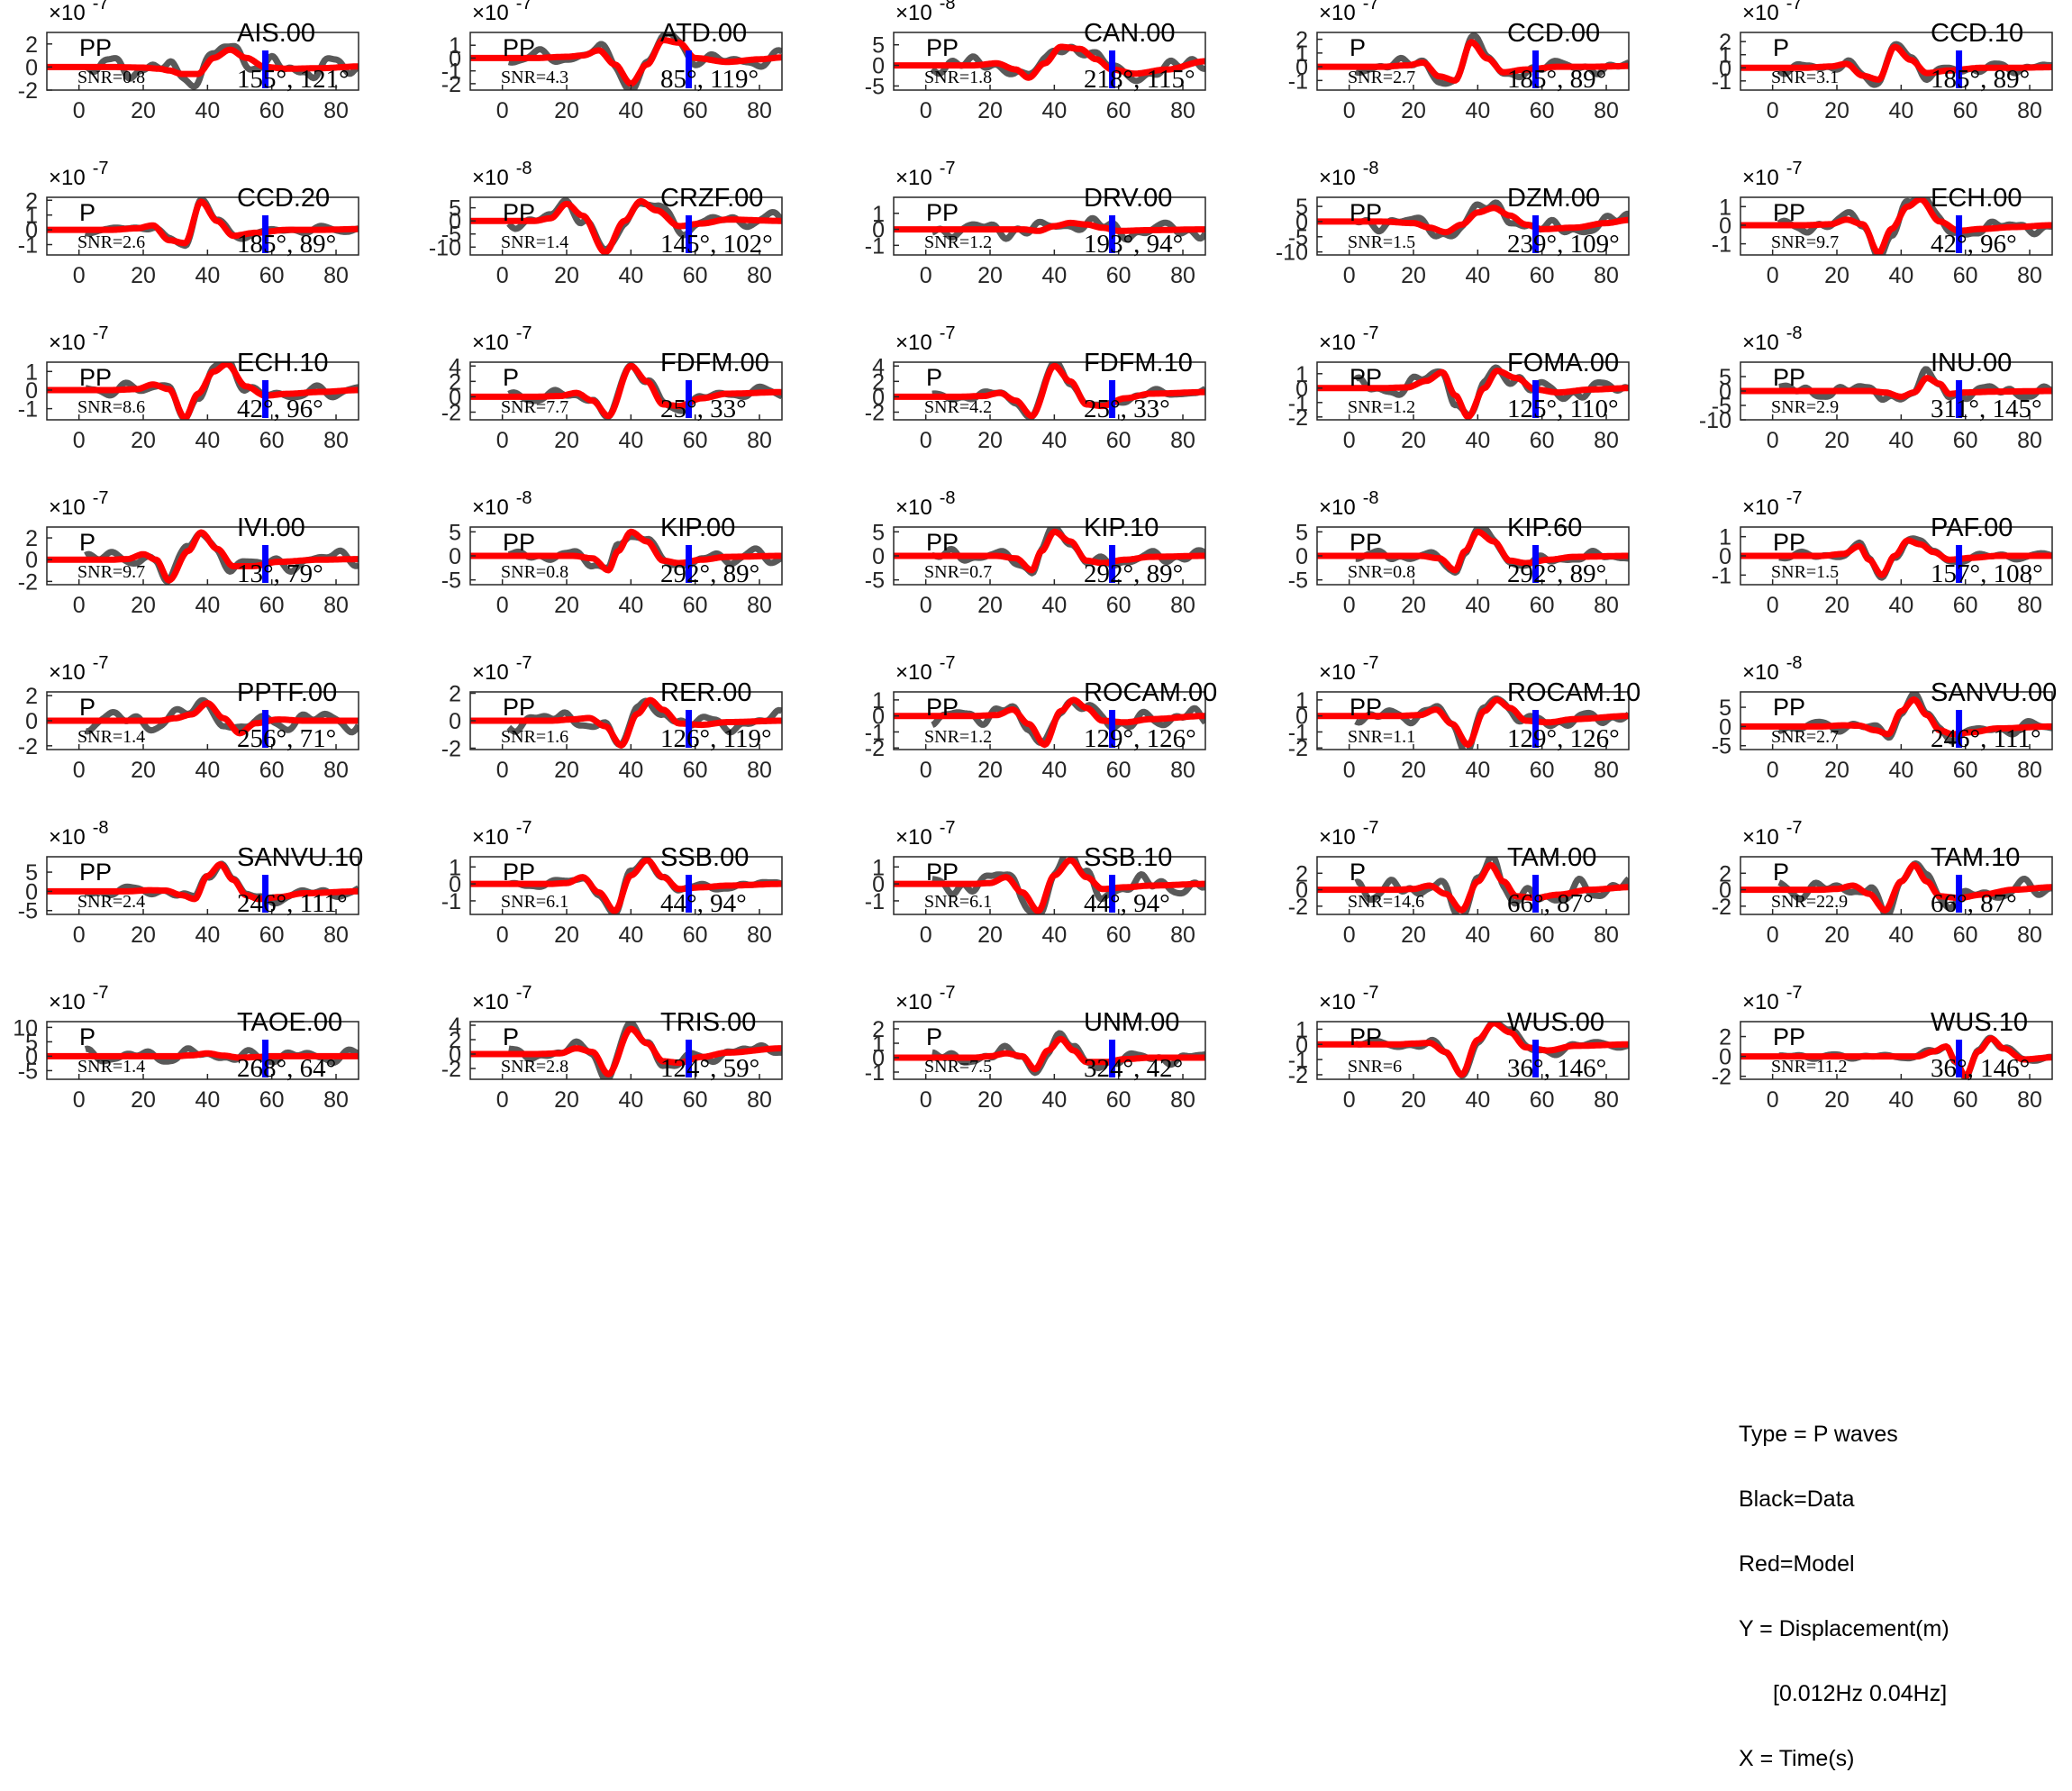 This screenshot has height=1791, width=2072. I want to click on exponent-label: ×10 -8, so click(1349, 174).